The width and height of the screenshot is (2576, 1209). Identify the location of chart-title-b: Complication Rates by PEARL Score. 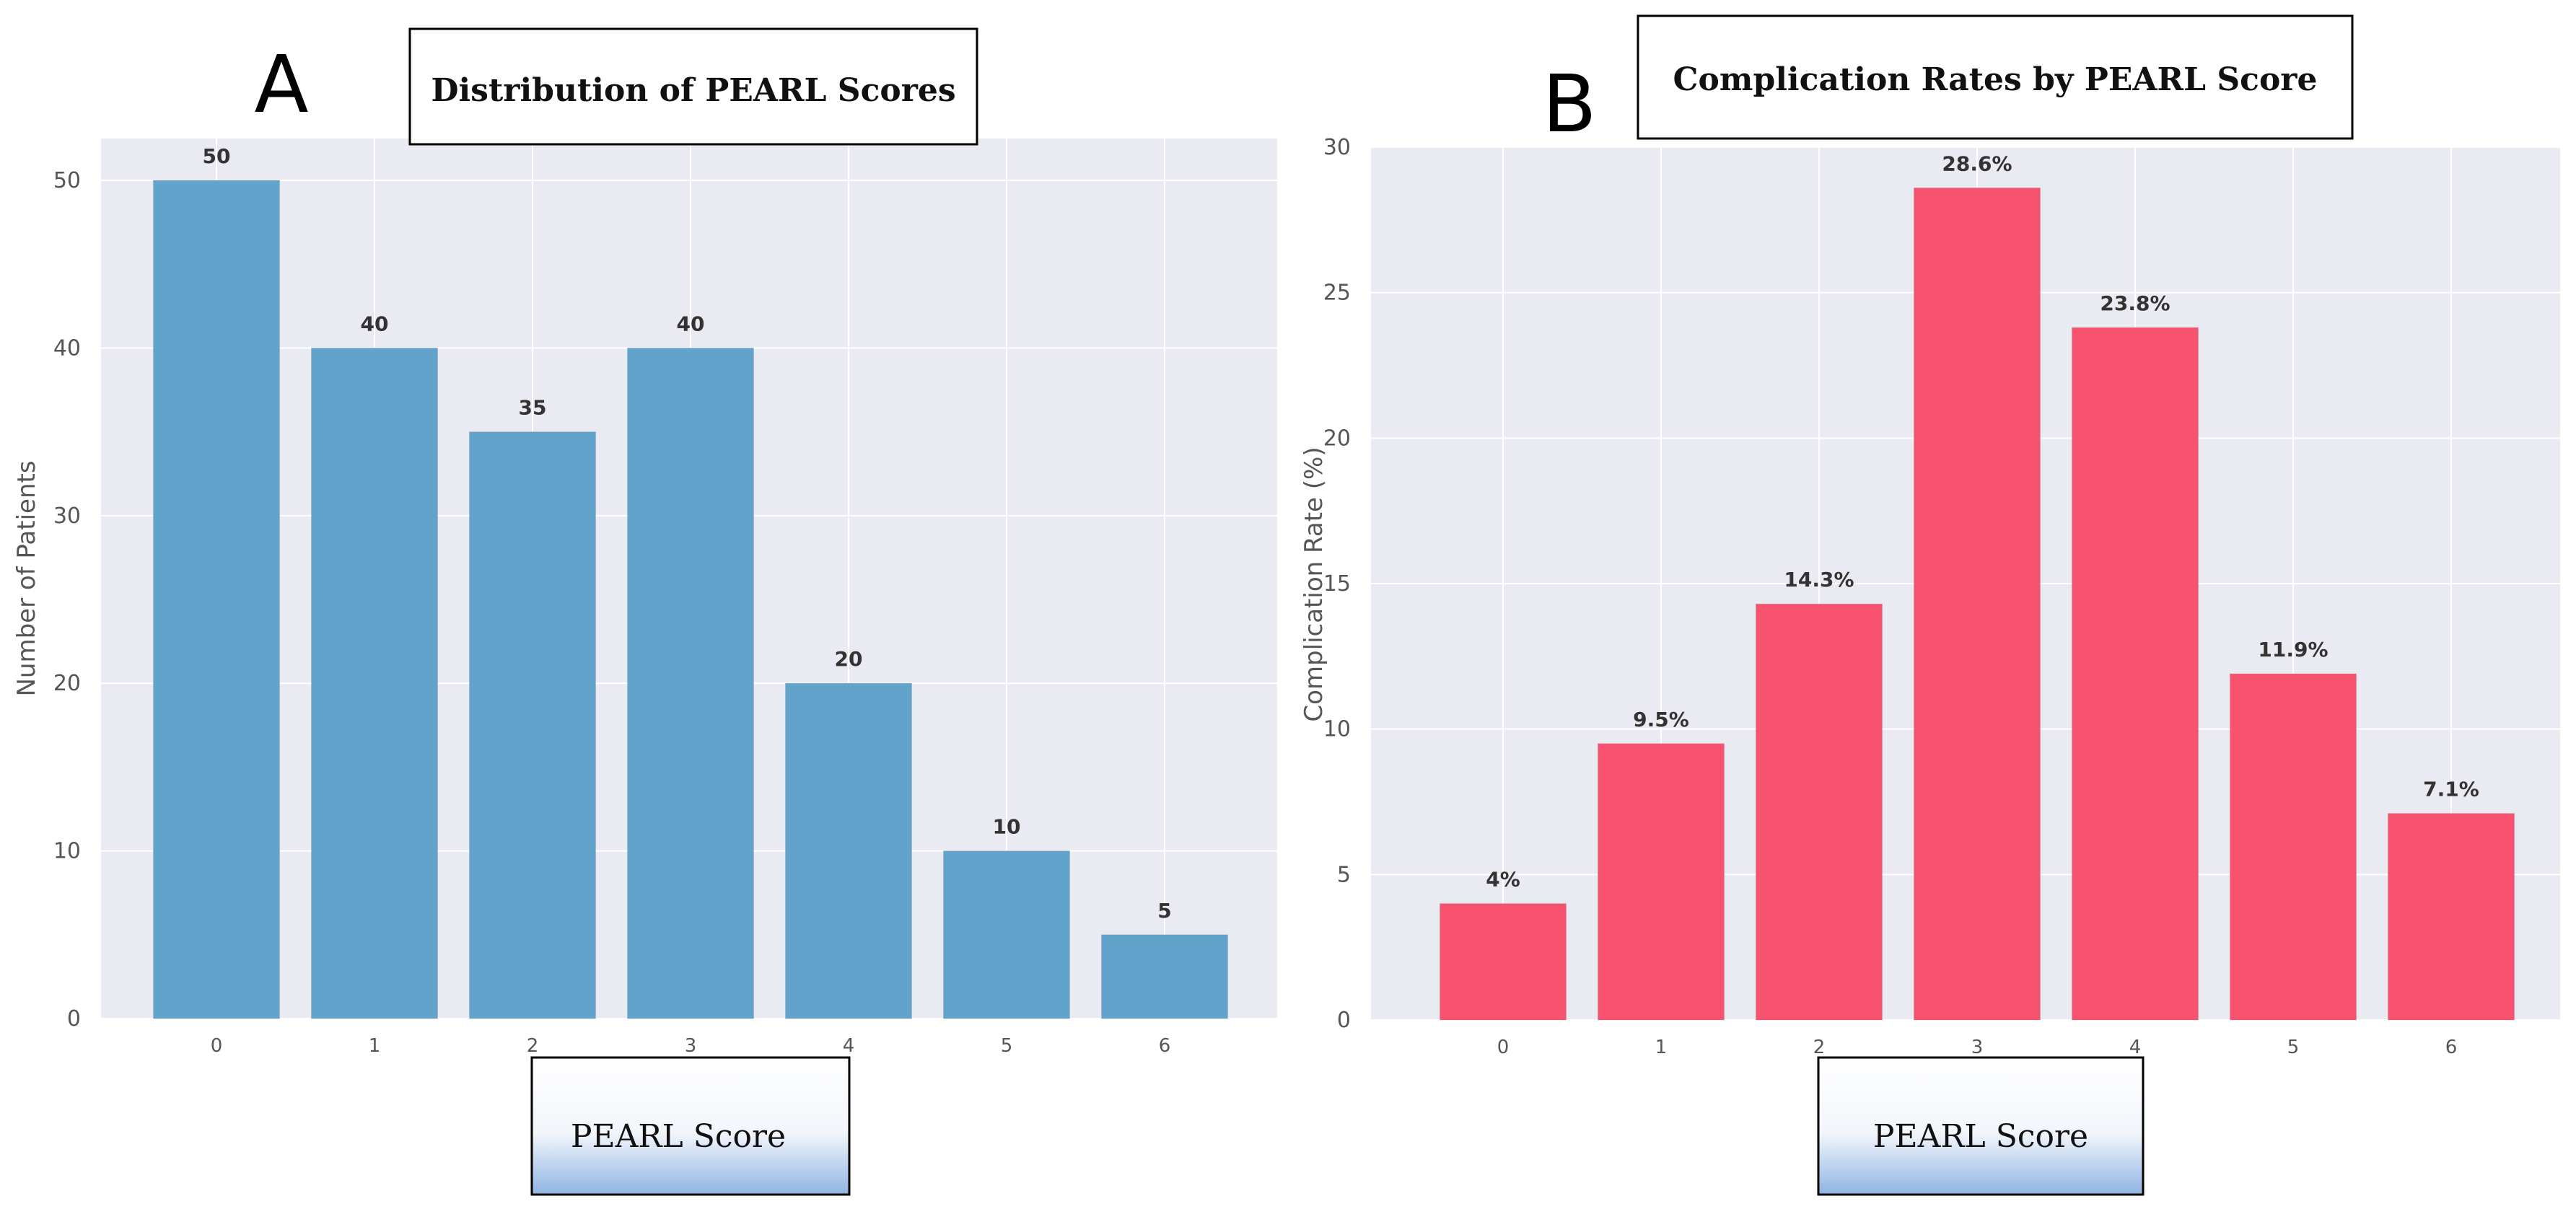
(1995, 79).